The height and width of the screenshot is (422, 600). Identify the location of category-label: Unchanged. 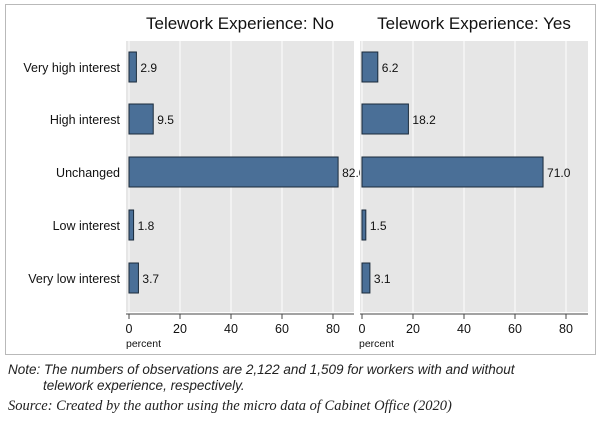
(88, 173).